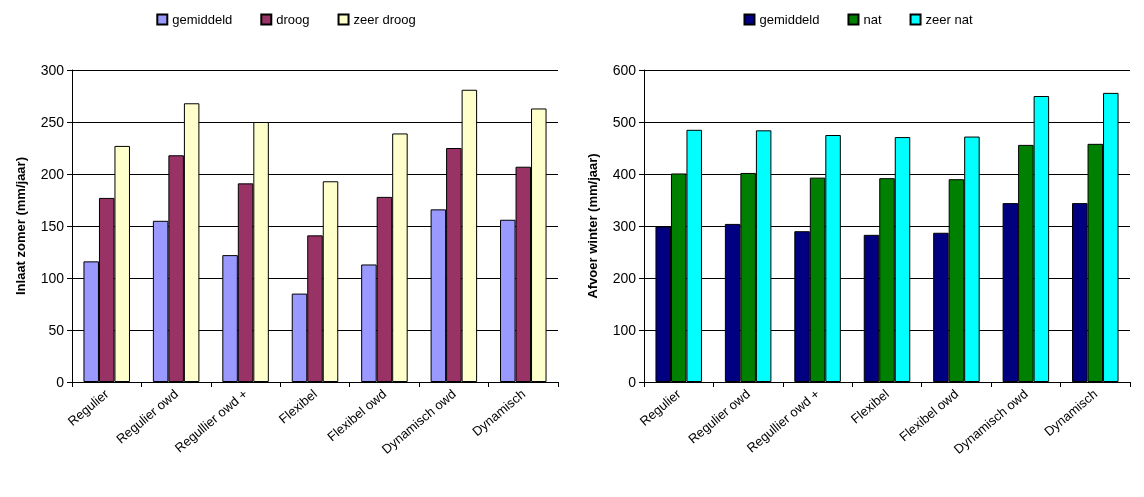  I want to click on y-tick-label: 150, so click(52, 226).